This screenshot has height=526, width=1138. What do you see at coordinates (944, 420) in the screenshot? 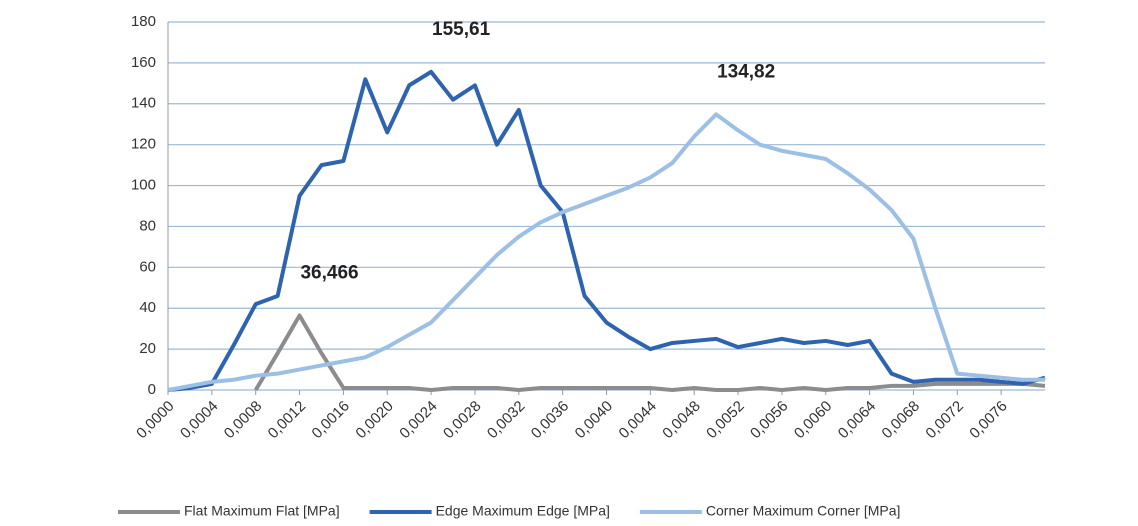
I see `x-tick-label: 0,0072` at bounding box center [944, 420].